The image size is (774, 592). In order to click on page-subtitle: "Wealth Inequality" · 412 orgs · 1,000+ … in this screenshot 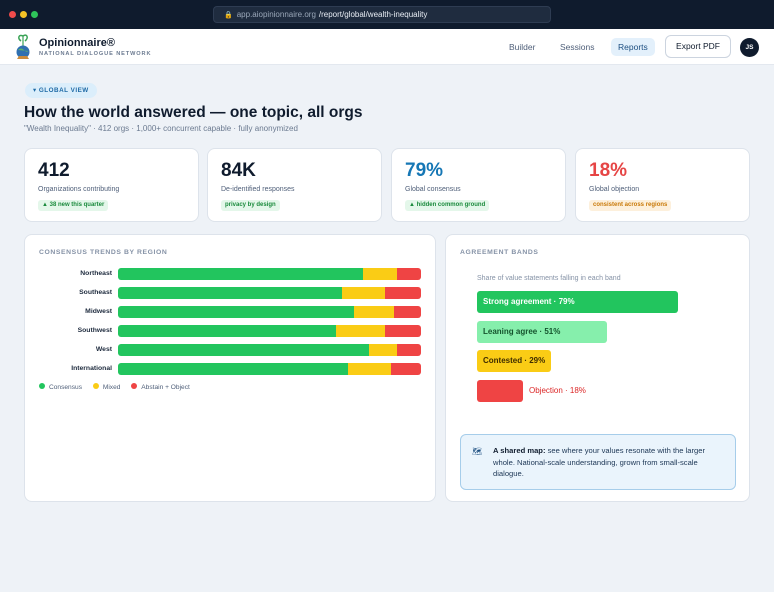, I will do `click(161, 128)`.